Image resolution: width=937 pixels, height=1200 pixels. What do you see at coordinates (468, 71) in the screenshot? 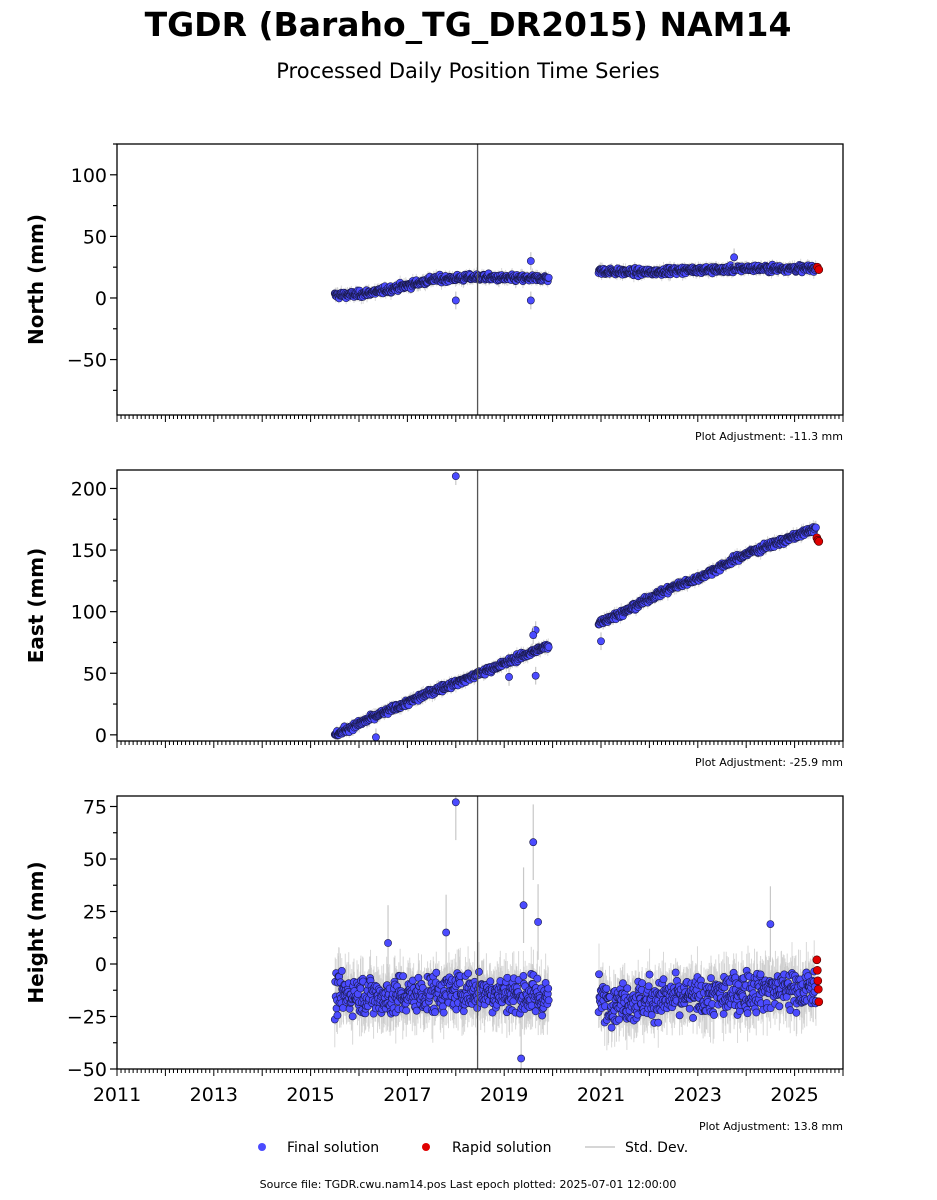
I see `chart-subtitle: Processed Daily Position Time Series` at bounding box center [468, 71].